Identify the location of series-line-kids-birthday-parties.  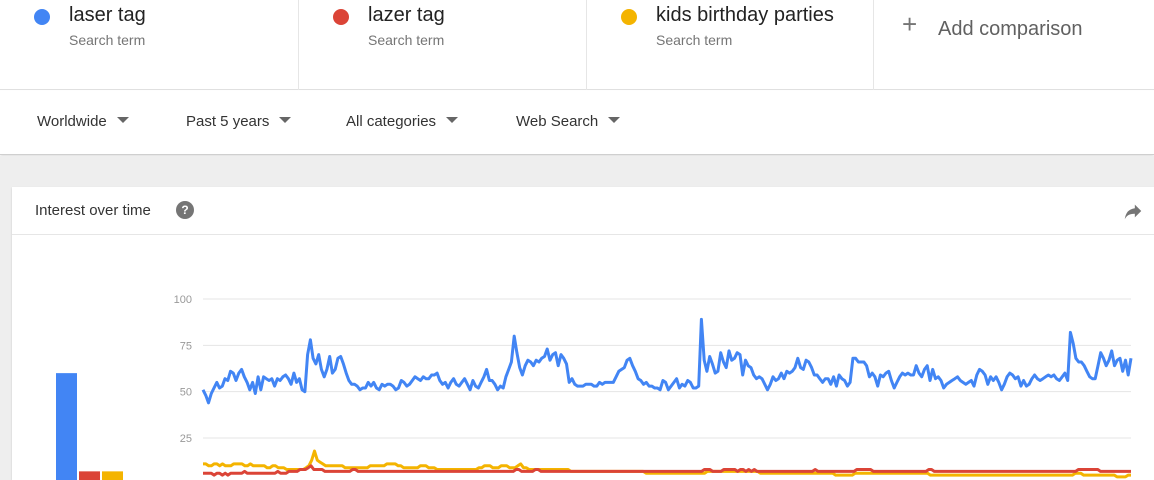
(667, 464).